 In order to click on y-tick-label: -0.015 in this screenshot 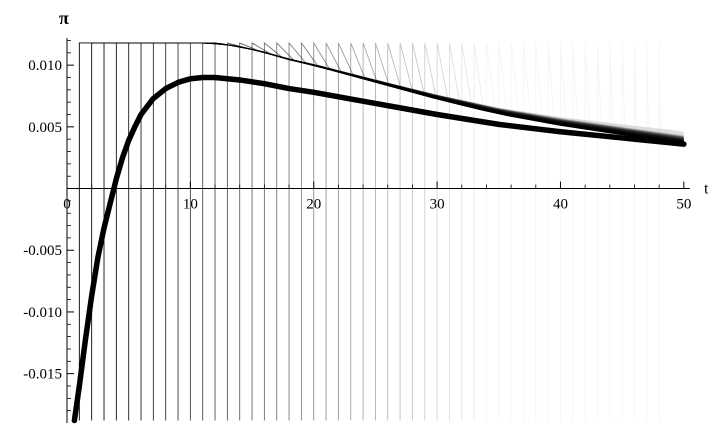, I will do `click(42, 375)`.